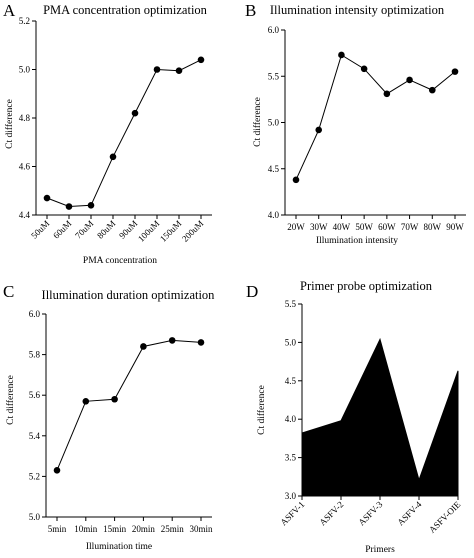 The height and width of the screenshot is (558, 474). I want to click on y-tick-label: 4.4, so click(25, 215).